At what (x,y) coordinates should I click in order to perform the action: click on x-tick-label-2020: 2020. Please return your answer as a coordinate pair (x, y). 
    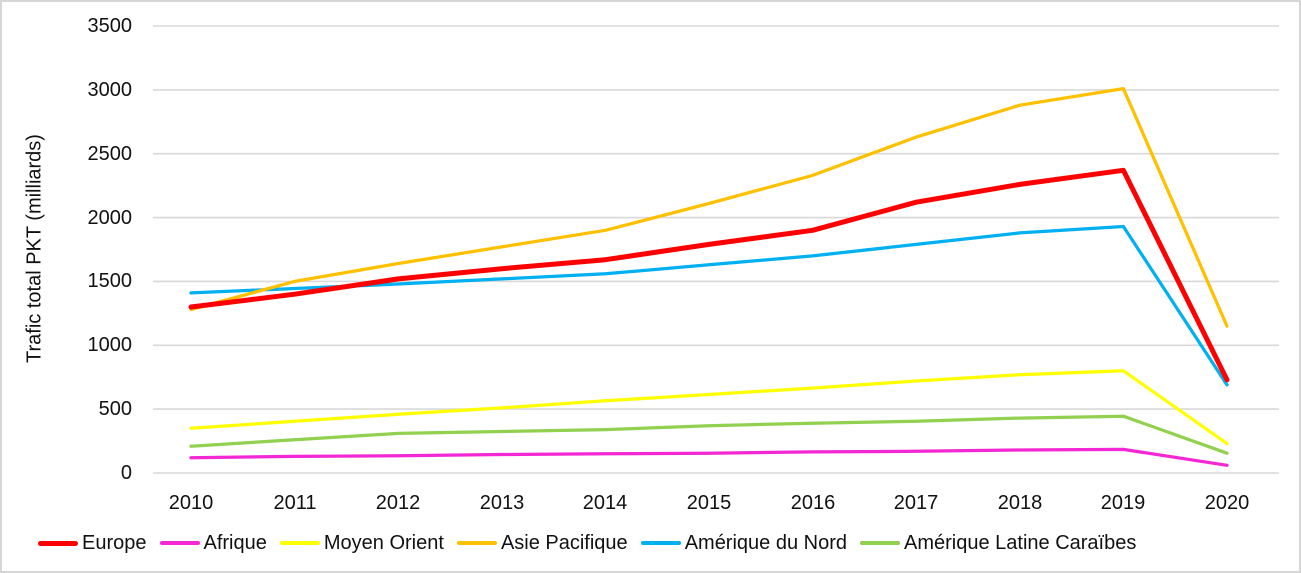
    Looking at the image, I should click on (1227, 503).